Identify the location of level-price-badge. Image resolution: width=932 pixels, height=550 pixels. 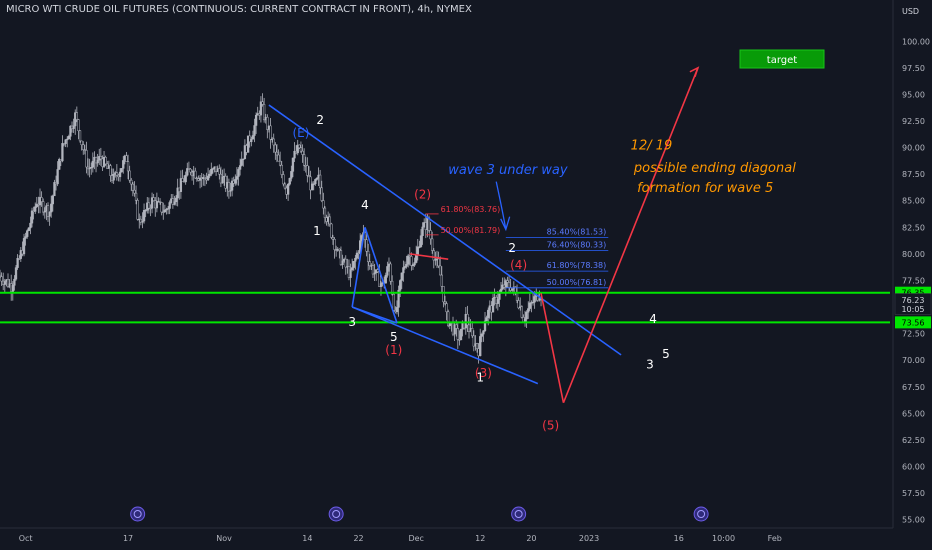
(913, 322).